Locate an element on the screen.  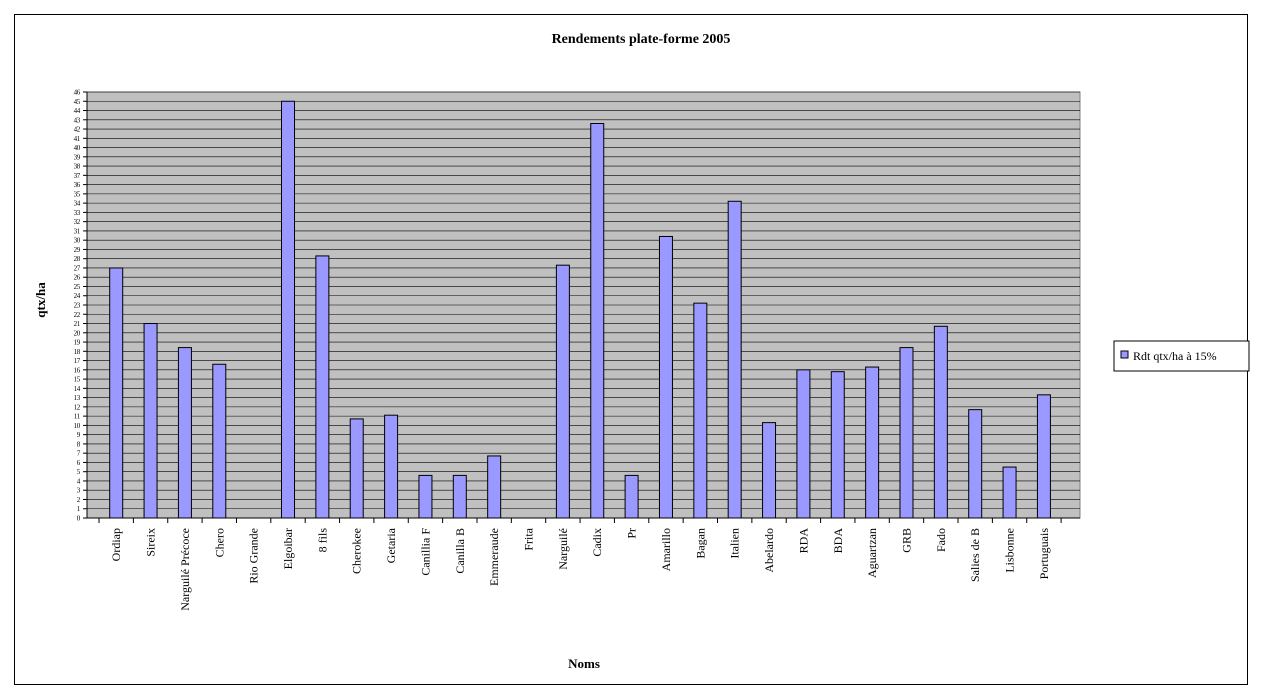
y-tick-label: 29 is located at coordinates (77, 250).